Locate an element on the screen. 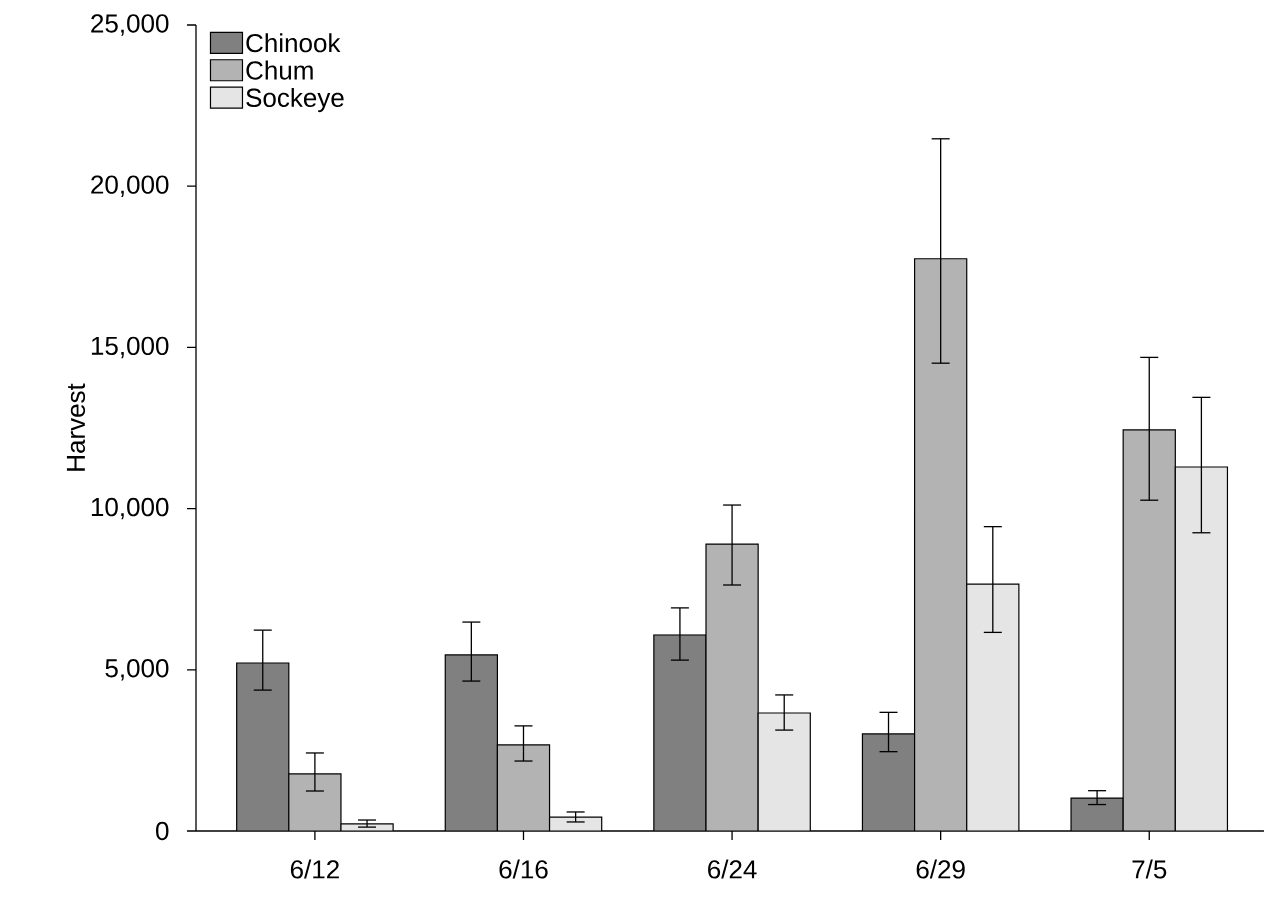 Image resolution: width=1264 pixels, height=907 pixels. y-tick-label: 5,000 is located at coordinates (137, 670).